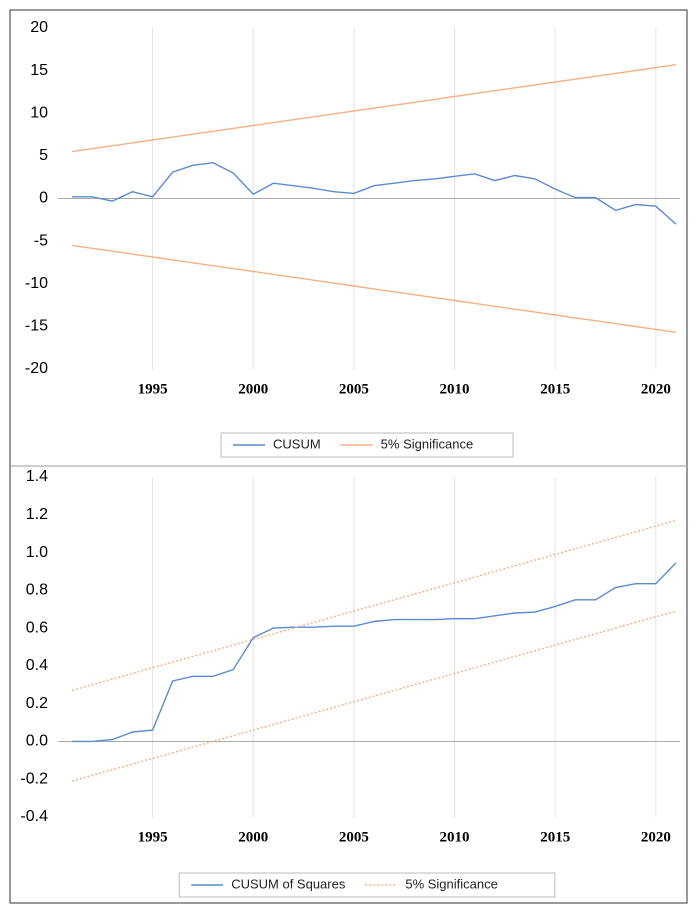 This screenshot has width=697, height=913. Describe the element at coordinates (36, 283) in the screenshot. I see `y-tick-label: -10` at that location.